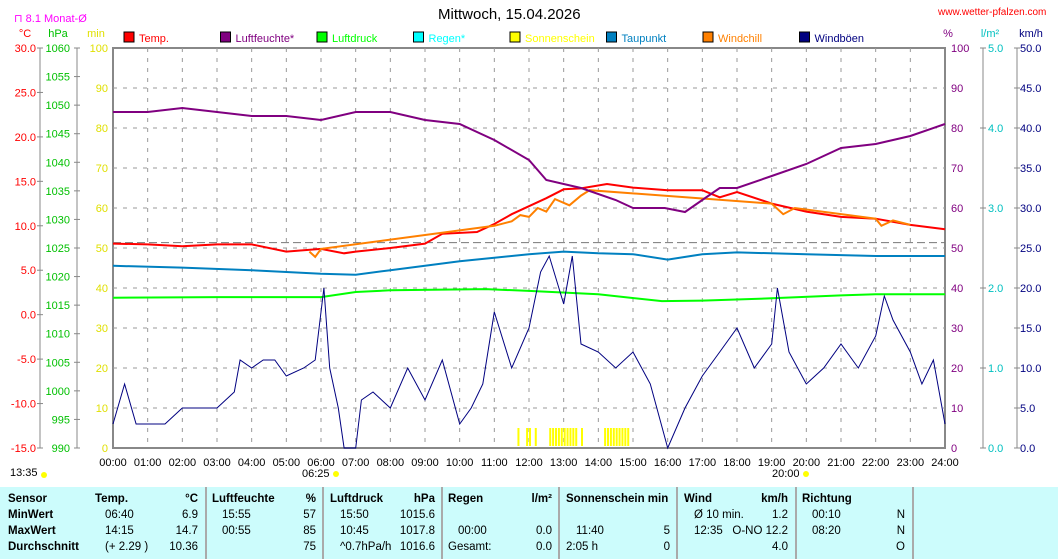 The width and height of the screenshot is (1058, 559). I want to click on table-header-unit: l/m², so click(541, 499).